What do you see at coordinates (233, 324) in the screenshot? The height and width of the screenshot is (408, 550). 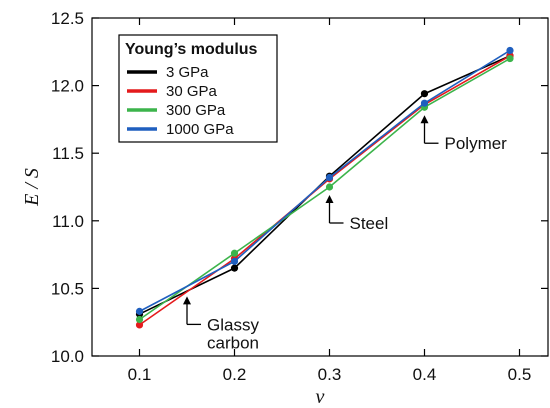 I see `annotation-label: Glassy` at bounding box center [233, 324].